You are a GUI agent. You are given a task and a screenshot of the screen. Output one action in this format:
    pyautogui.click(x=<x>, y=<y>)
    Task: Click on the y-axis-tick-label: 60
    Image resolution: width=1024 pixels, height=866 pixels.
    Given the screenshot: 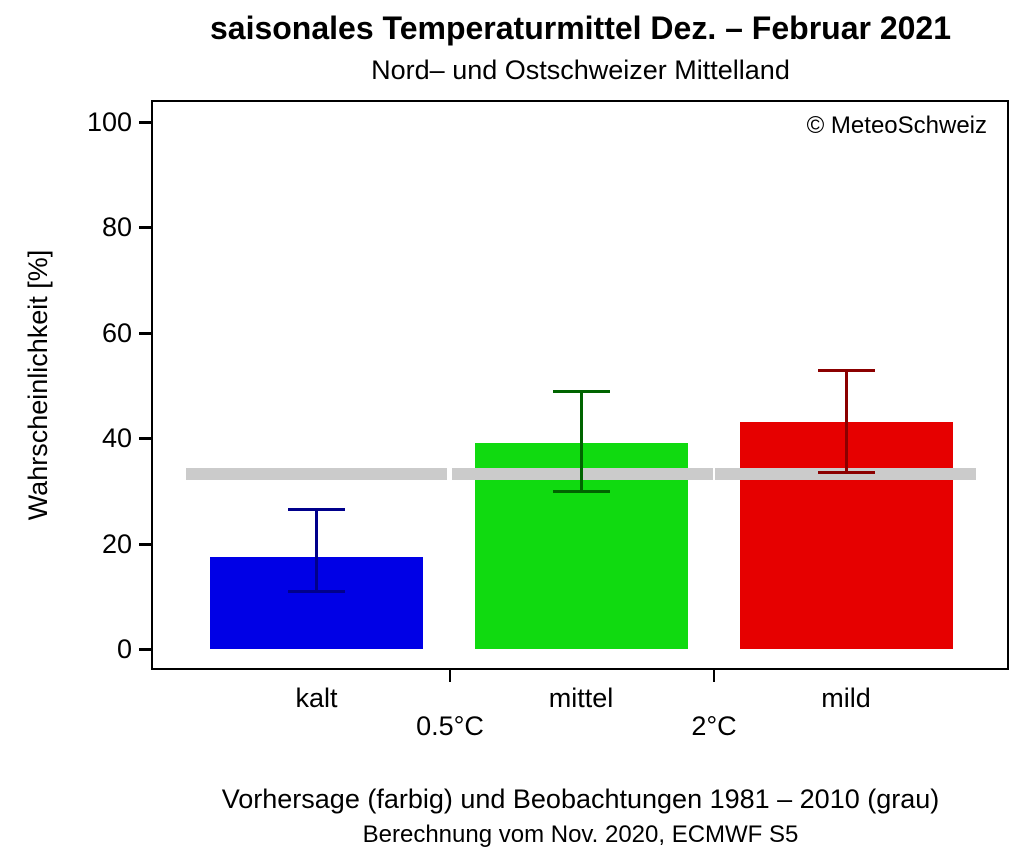 What is the action you would take?
    pyautogui.click(x=116, y=333)
    